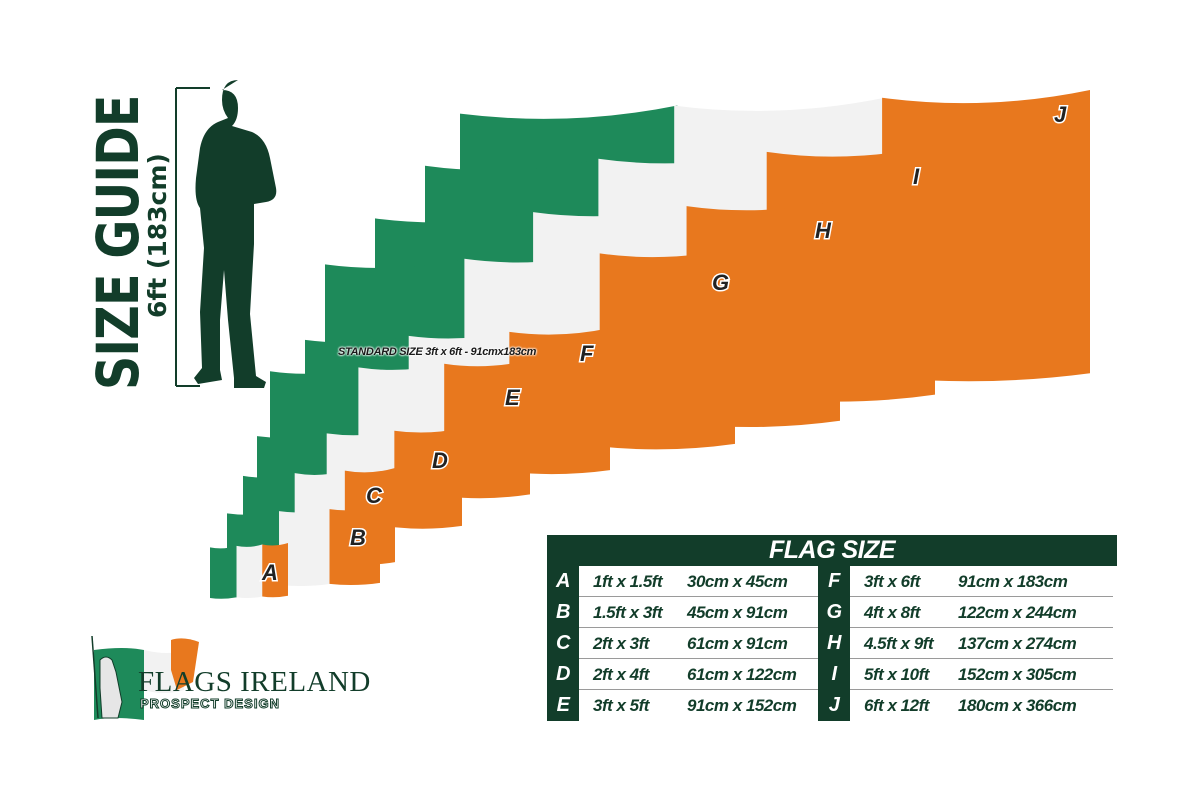 The height and width of the screenshot is (788, 1183). Describe the element at coordinates (834, 674) in the screenshot. I see `size-letter: I` at that location.